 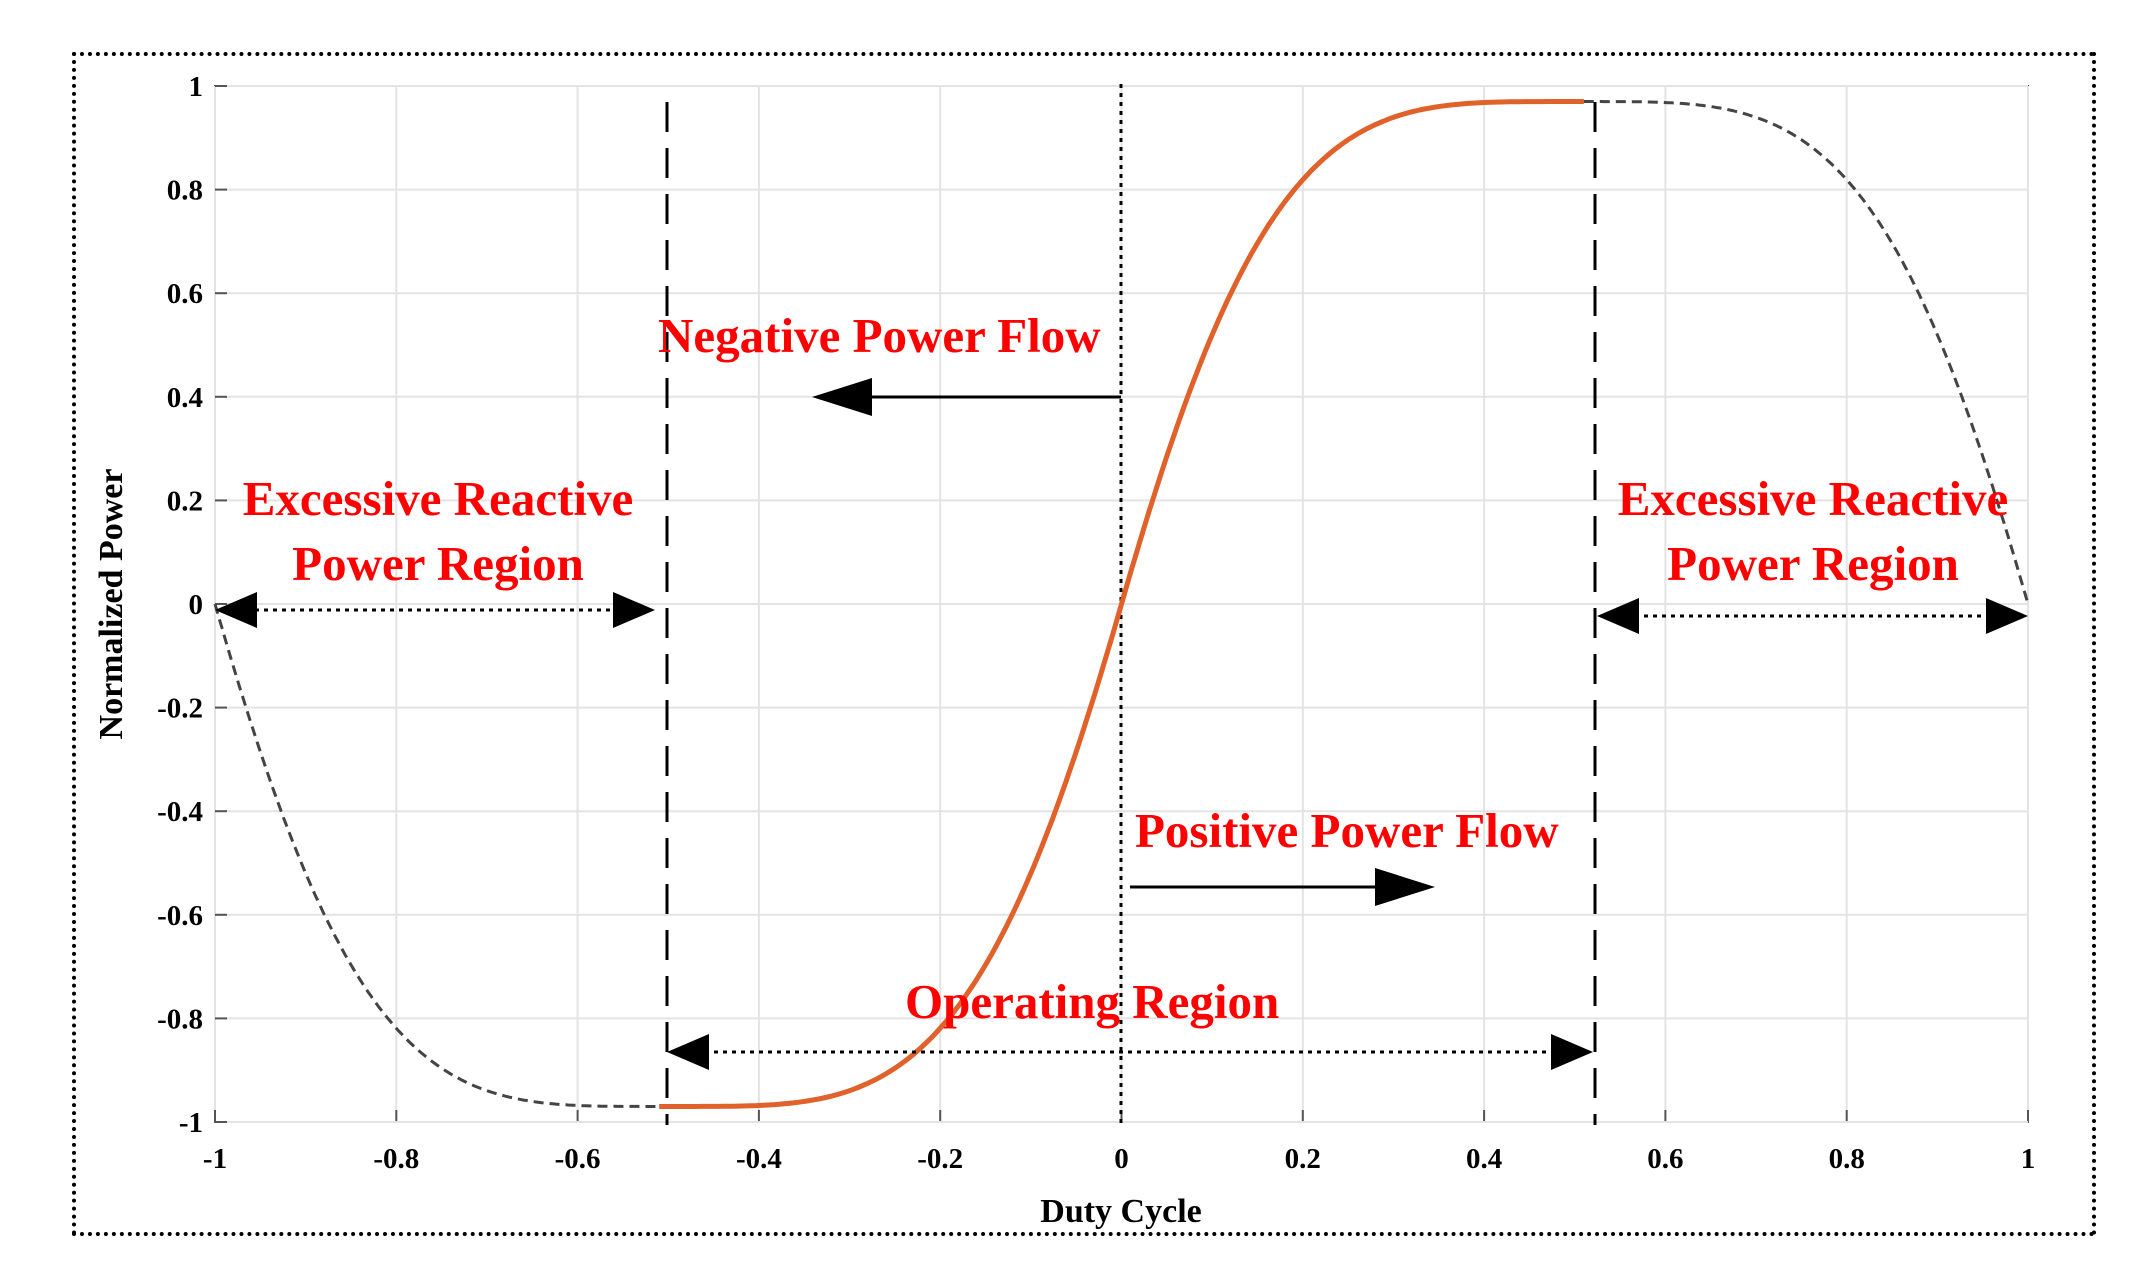 What do you see at coordinates (191, 1123) in the screenshot?
I see `y-tick-label: -1` at bounding box center [191, 1123].